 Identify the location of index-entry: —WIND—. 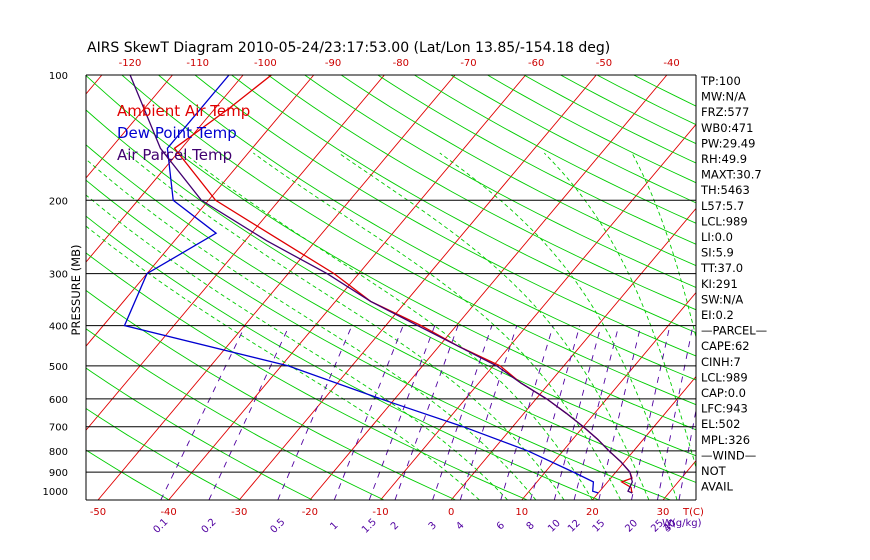
(728, 455).